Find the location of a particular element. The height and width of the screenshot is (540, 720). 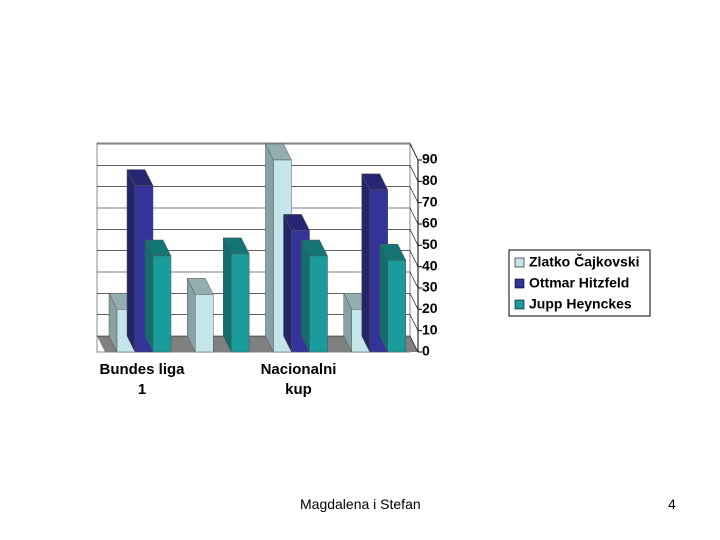

y-tick-label: 30 is located at coordinates (430, 287).